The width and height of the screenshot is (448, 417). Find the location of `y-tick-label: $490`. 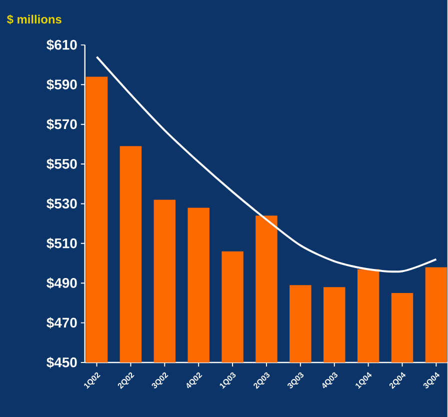

y-tick-label: $490 is located at coordinates (61, 283).